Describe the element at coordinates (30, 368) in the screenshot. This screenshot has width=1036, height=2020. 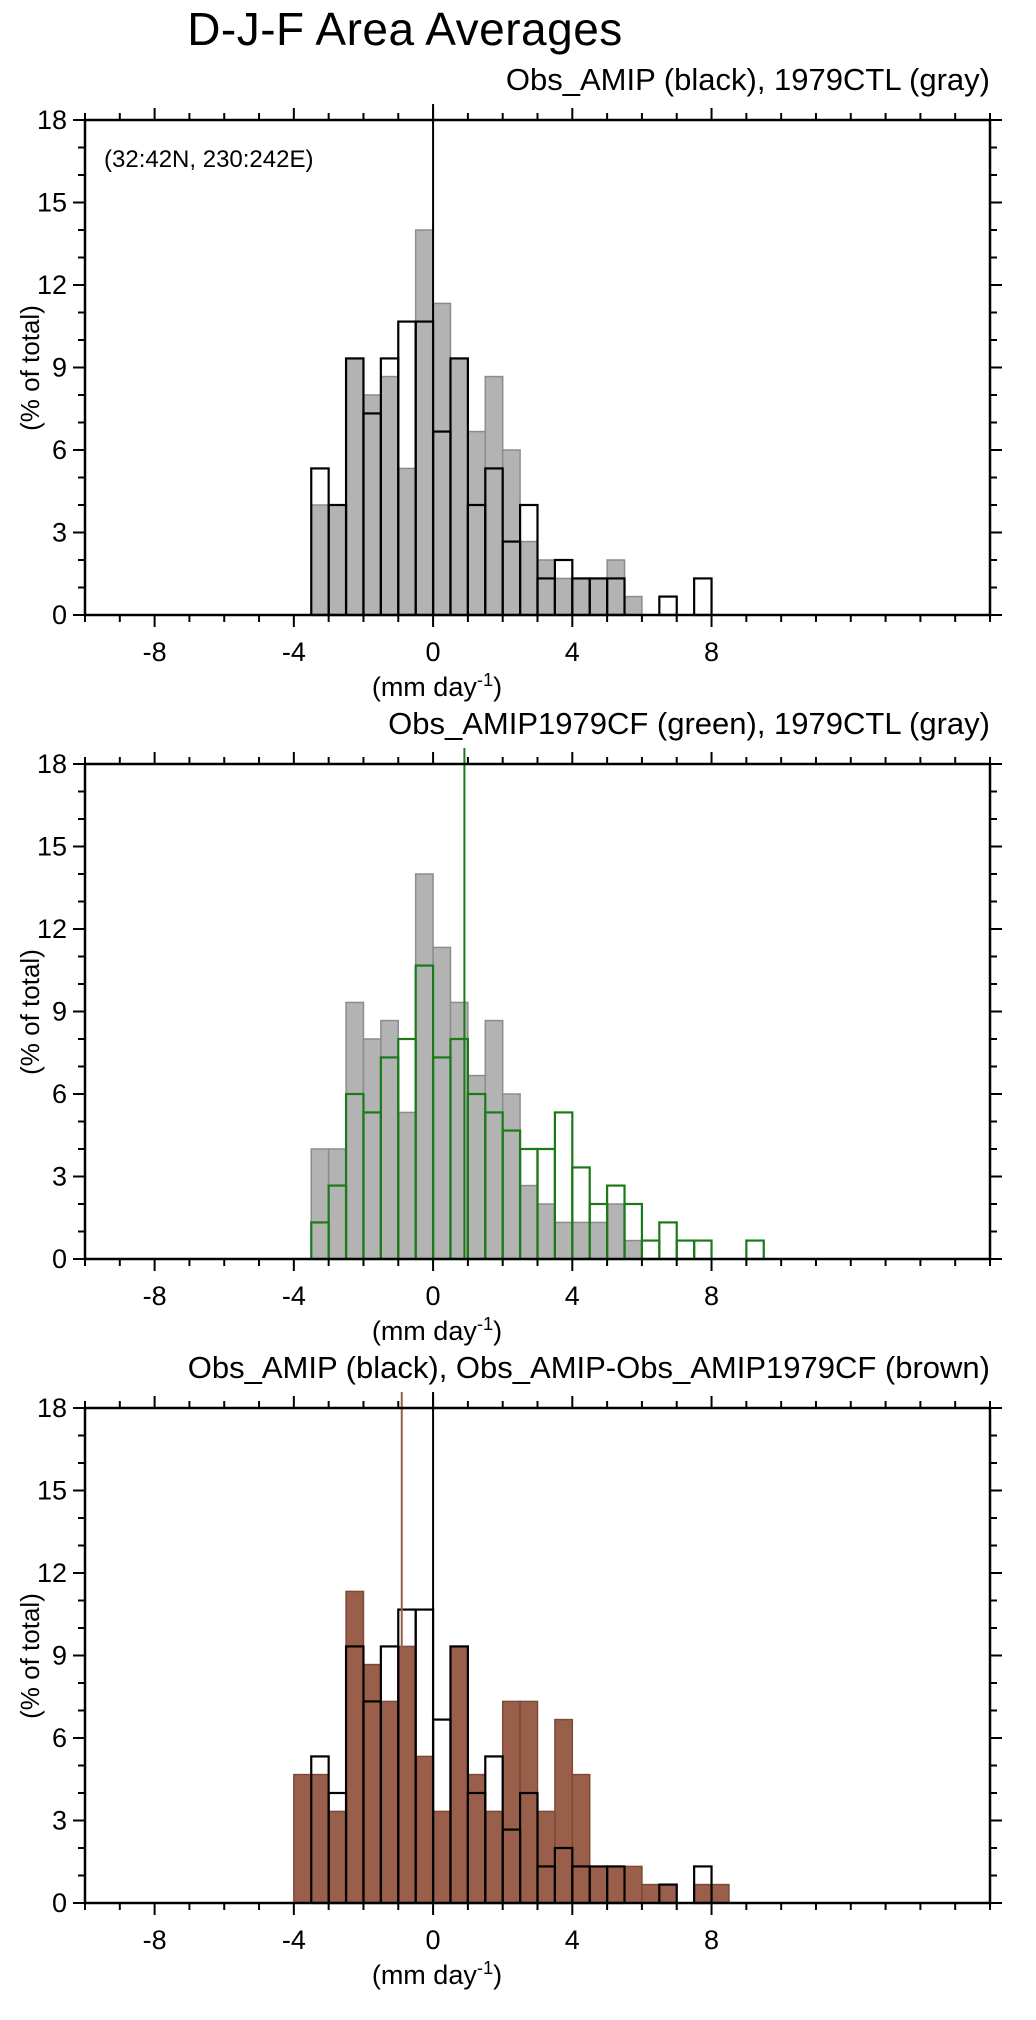
I see `panel1-y-axis-label: (% of total)` at that location.